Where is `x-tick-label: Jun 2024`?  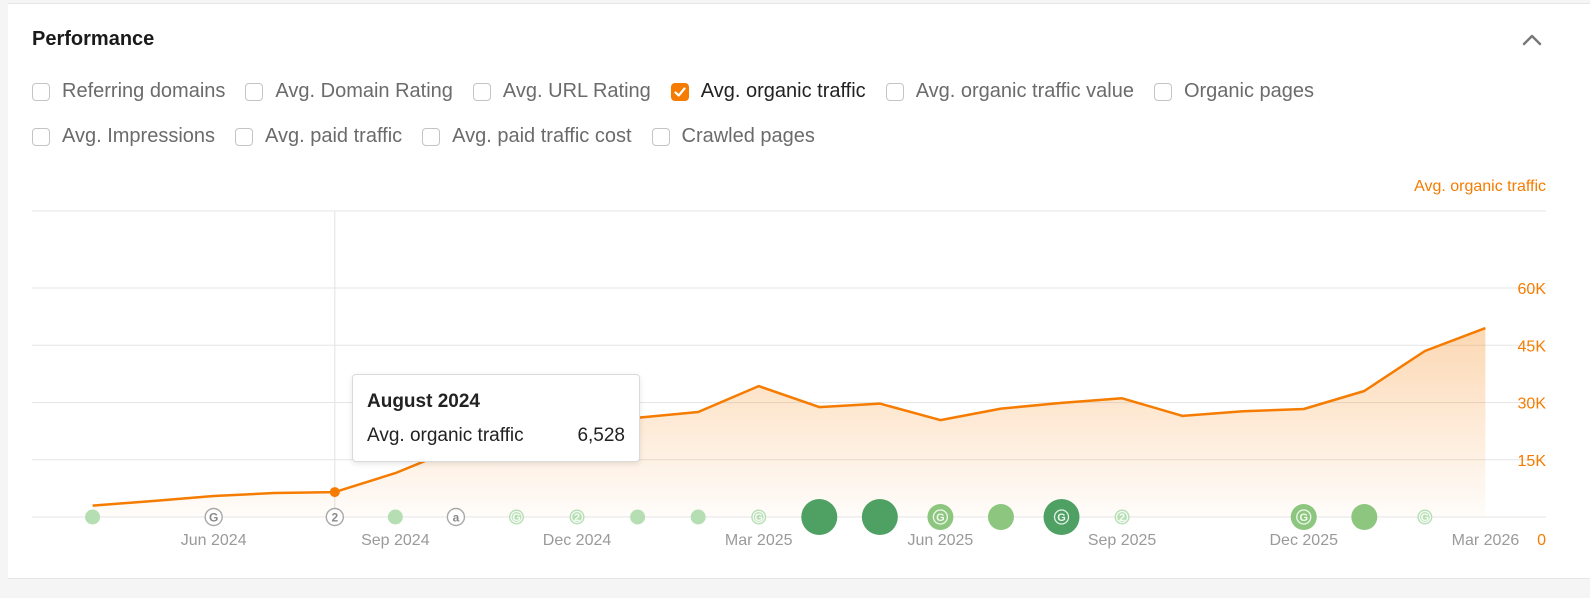
x-tick-label: Jun 2024 is located at coordinates (214, 540).